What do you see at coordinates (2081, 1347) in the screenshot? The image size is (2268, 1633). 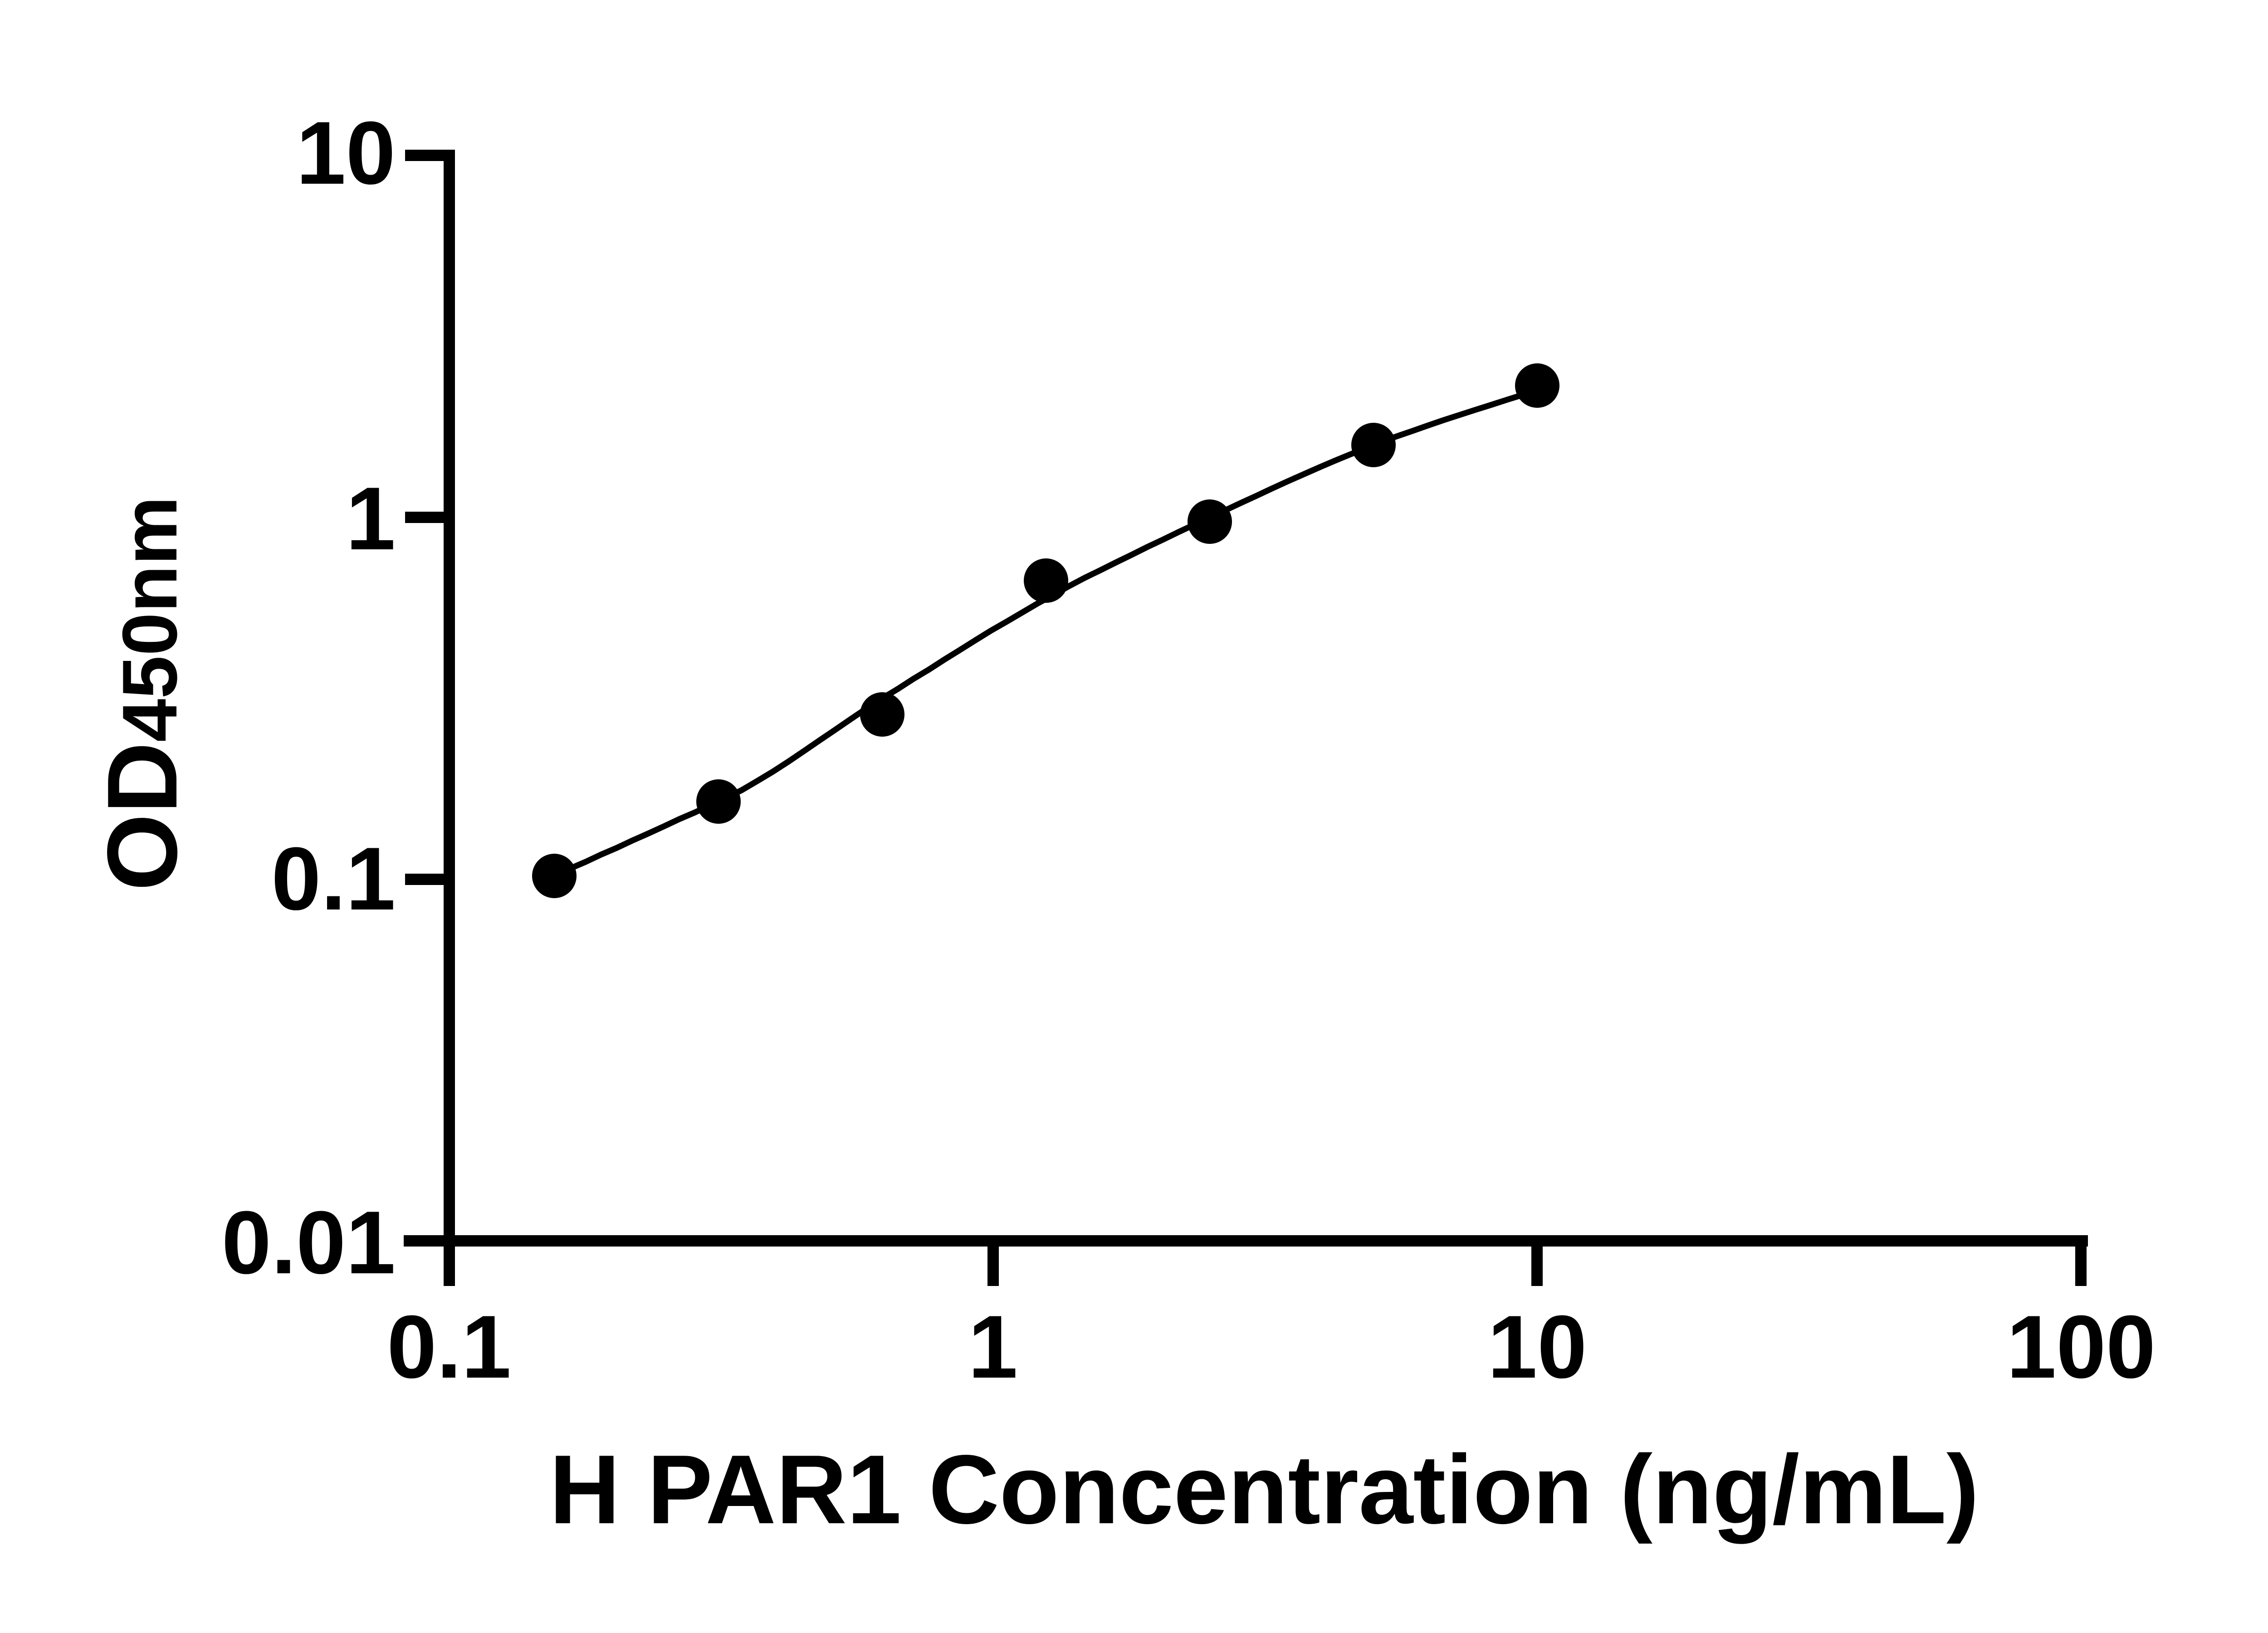 I see `svg-text: 100` at bounding box center [2081, 1347].